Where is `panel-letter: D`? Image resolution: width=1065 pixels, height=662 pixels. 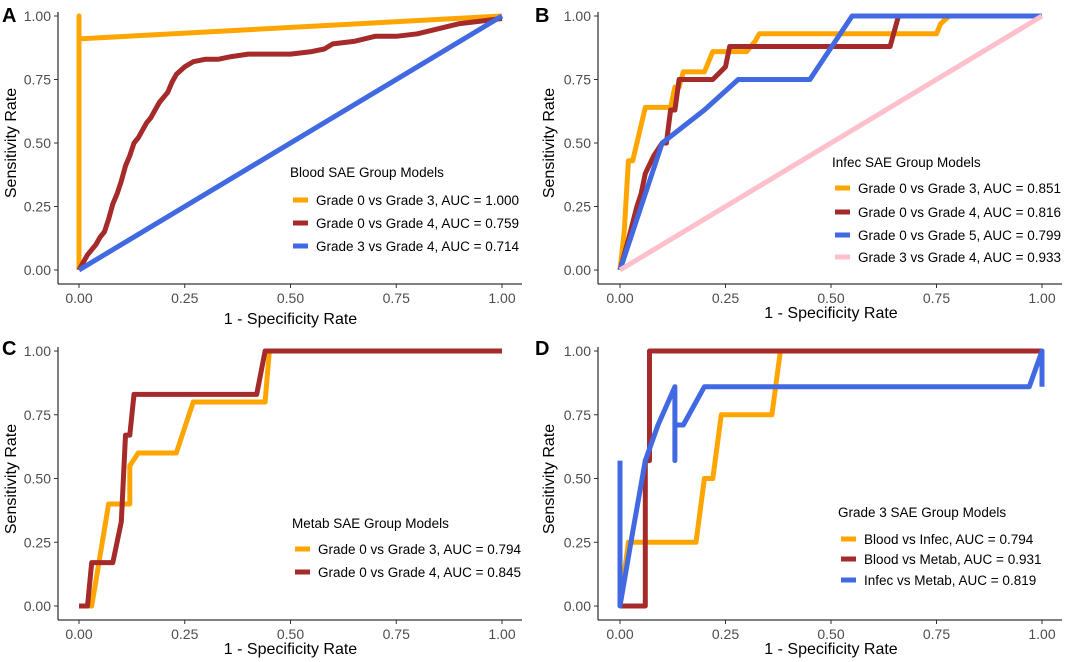
panel-letter: D is located at coordinates (542, 349).